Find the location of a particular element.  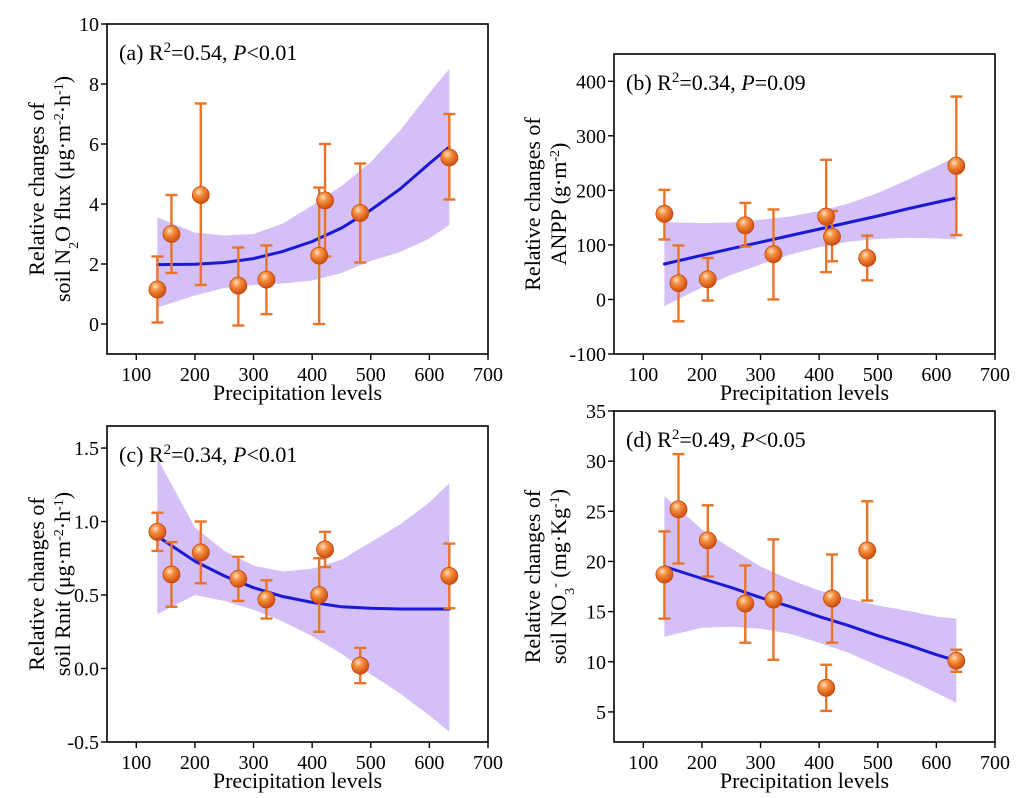

stats-annotation: (c) R2=0.34, P<0.01 is located at coordinates (208, 454).